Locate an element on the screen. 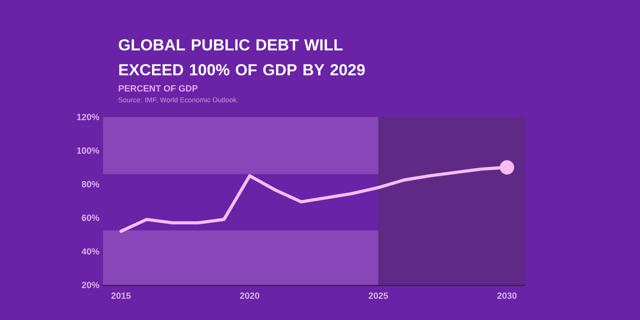 This screenshot has height=320, width=640. y-tick-label: 80% is located at coordinates (91, 184).